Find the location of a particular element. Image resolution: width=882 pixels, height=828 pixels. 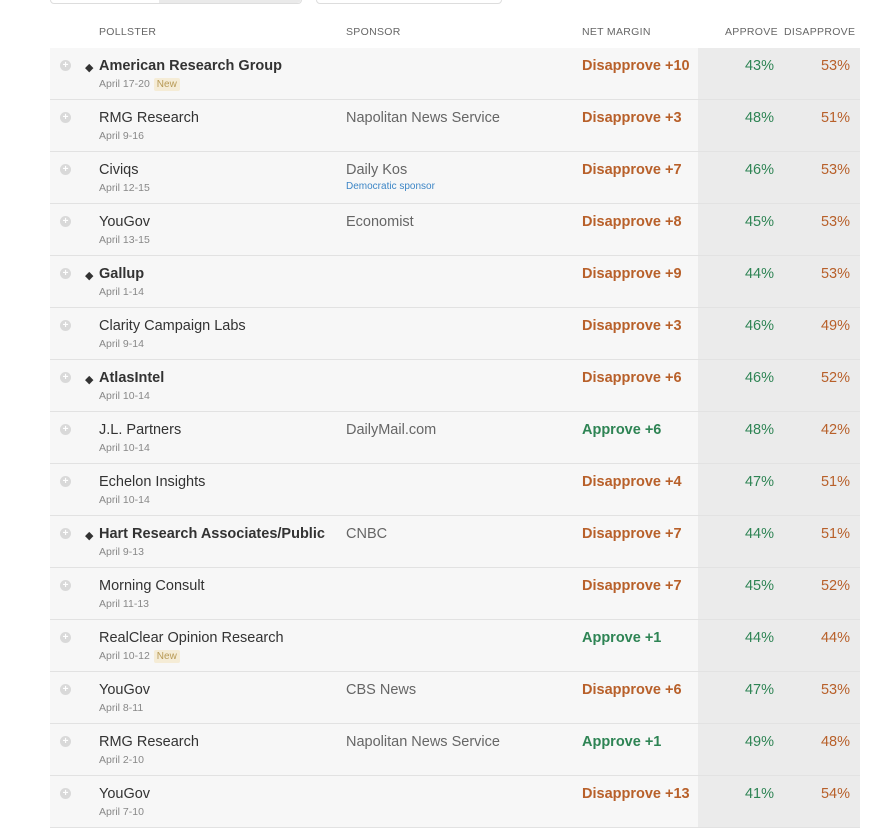

view-toggle is located at coordinates (176, 2).